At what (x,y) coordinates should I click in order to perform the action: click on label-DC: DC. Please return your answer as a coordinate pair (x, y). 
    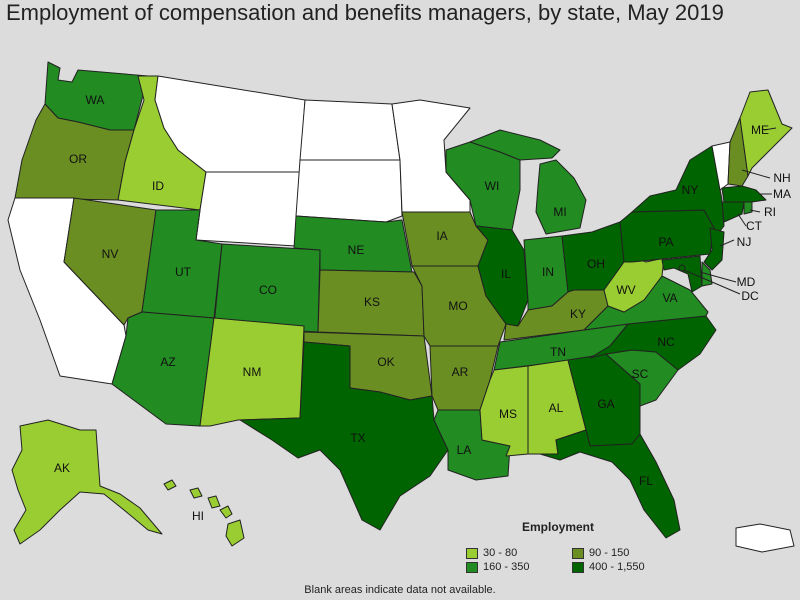
    Looking at the image, I should click on (750, 296).